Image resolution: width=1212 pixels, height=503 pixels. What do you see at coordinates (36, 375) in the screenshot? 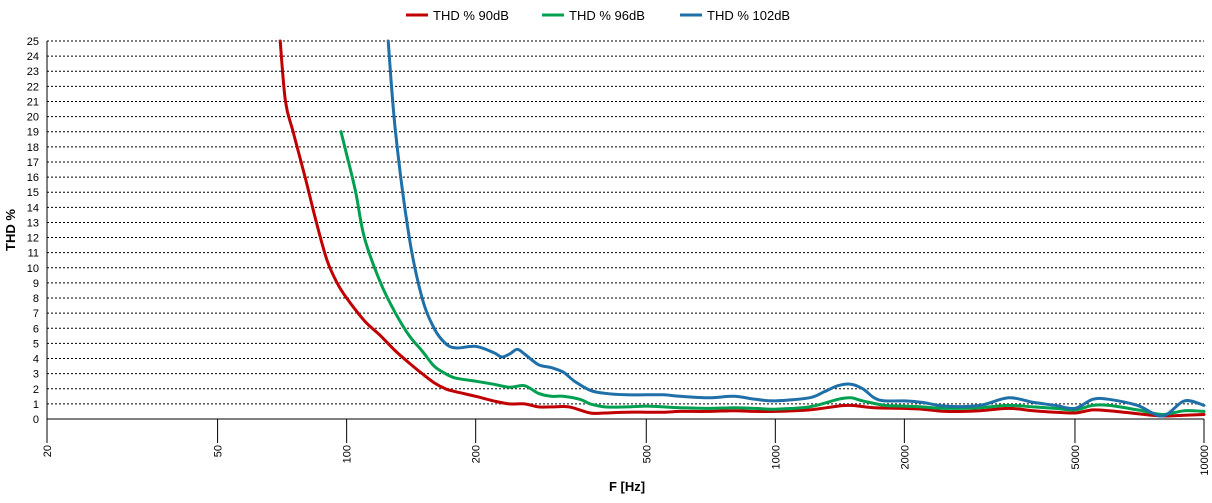
I see `y-tick-label: 3` at bounding box center [36, 375].